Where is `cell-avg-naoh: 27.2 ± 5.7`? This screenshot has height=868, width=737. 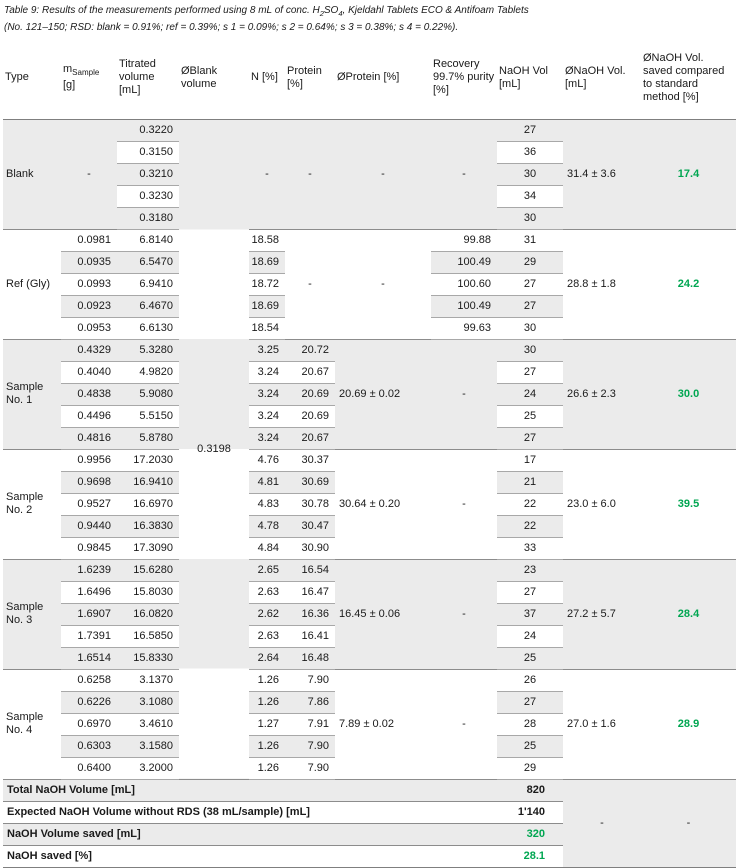 cell-avg-naoh: 27.2 ± 5.7 is located at coordinates (602, 613).